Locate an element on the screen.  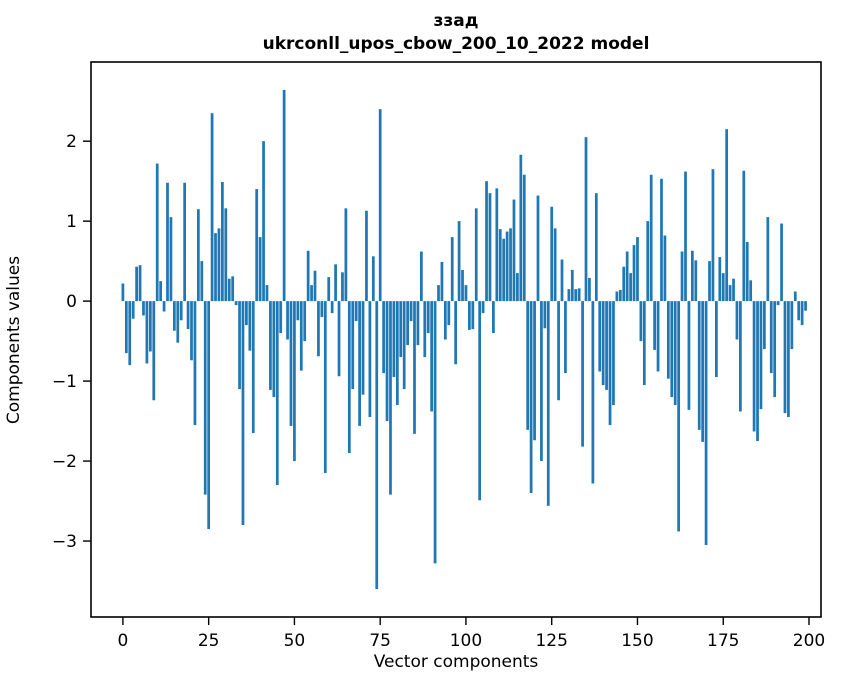
x-tick-label: 150 is located at coordinates (637, 641).